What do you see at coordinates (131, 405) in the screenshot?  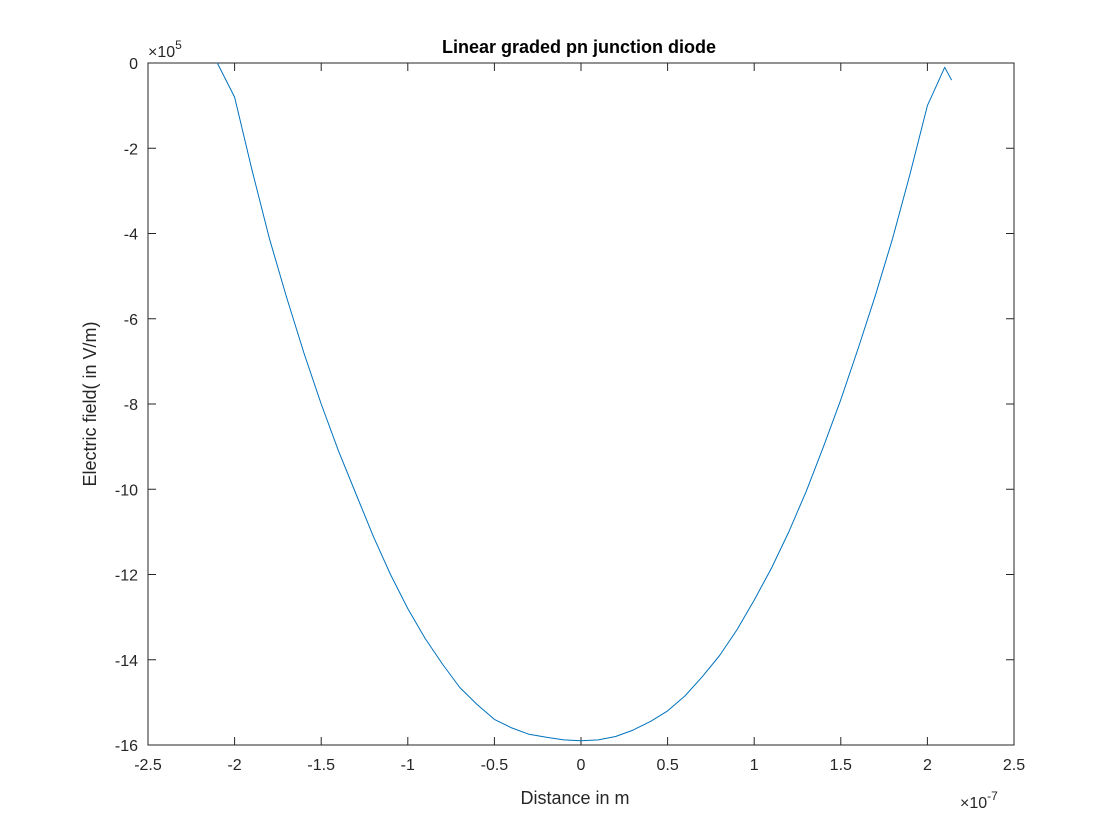 I see `y-tick-label: -8` at bounding box center [131, 405].